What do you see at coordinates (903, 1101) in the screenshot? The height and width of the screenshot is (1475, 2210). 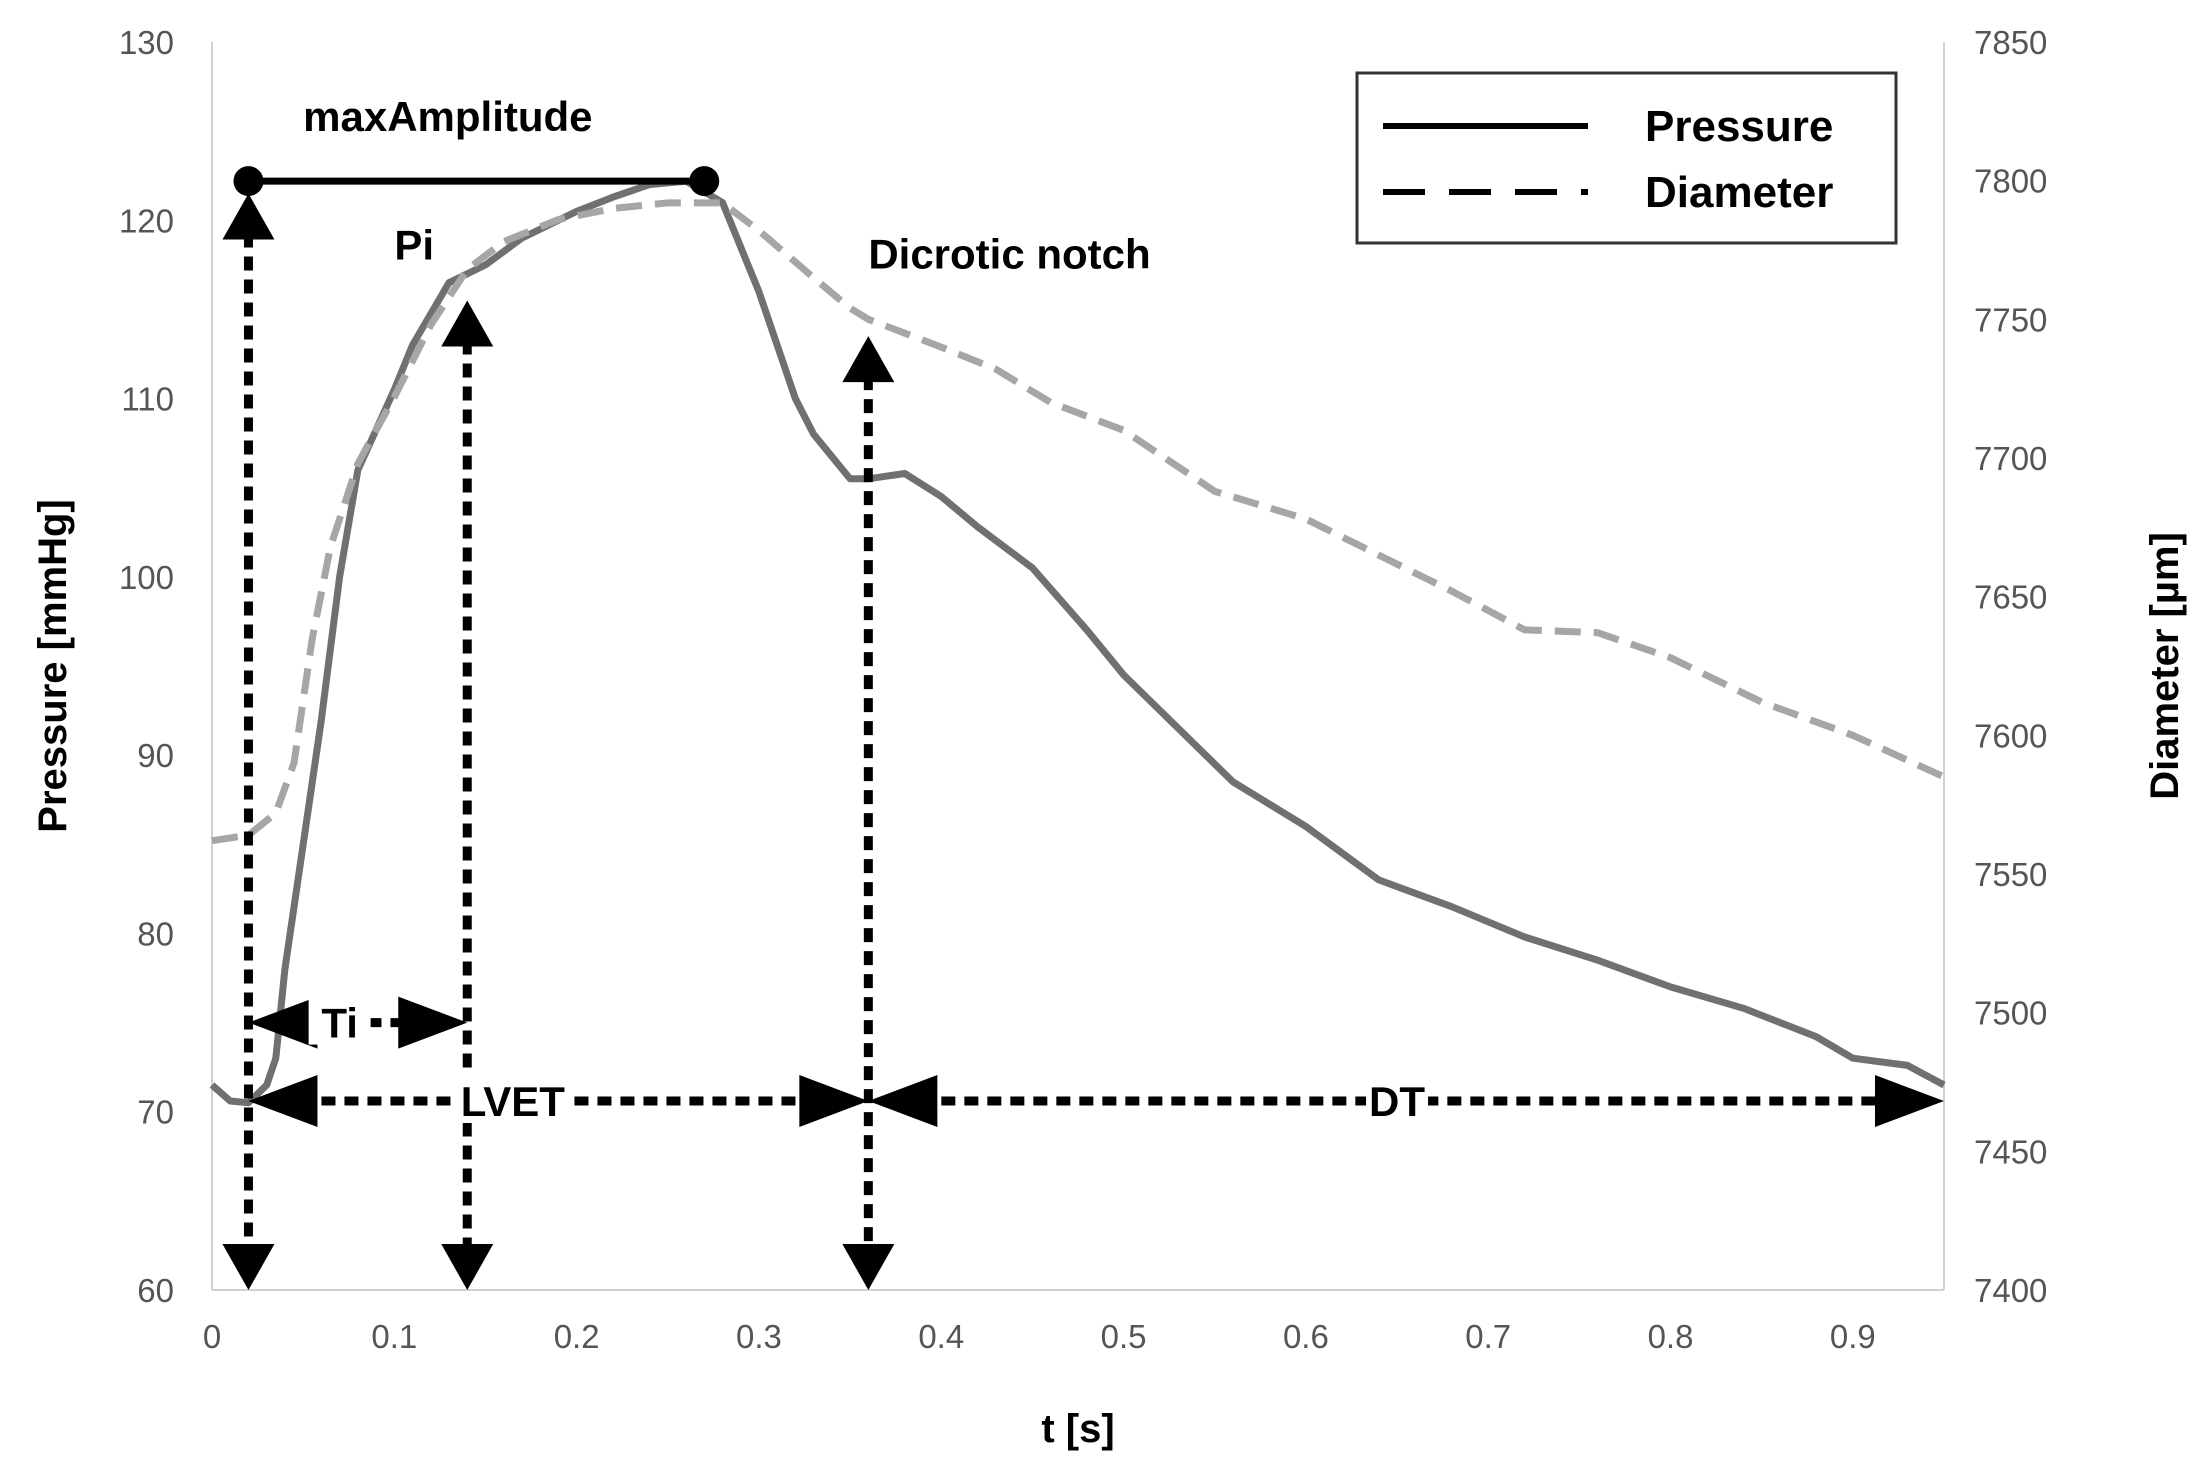 I see `horizontal-arrow-head-left-dt` at bounding box center [903, 1101].